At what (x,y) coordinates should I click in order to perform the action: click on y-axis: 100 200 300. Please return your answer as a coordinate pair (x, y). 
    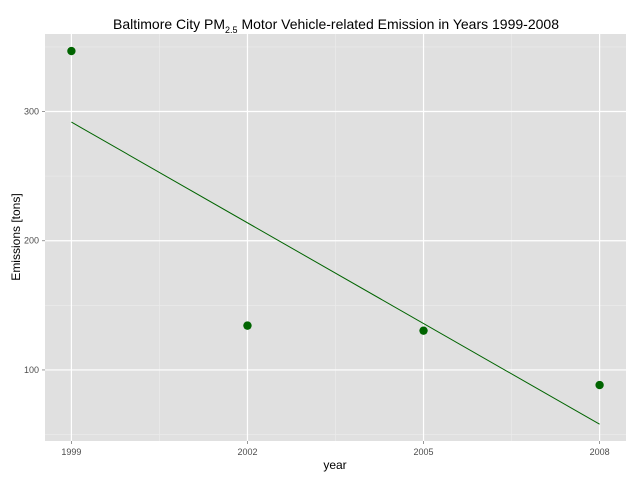
    Looking at the image, I should click on (34, 241).